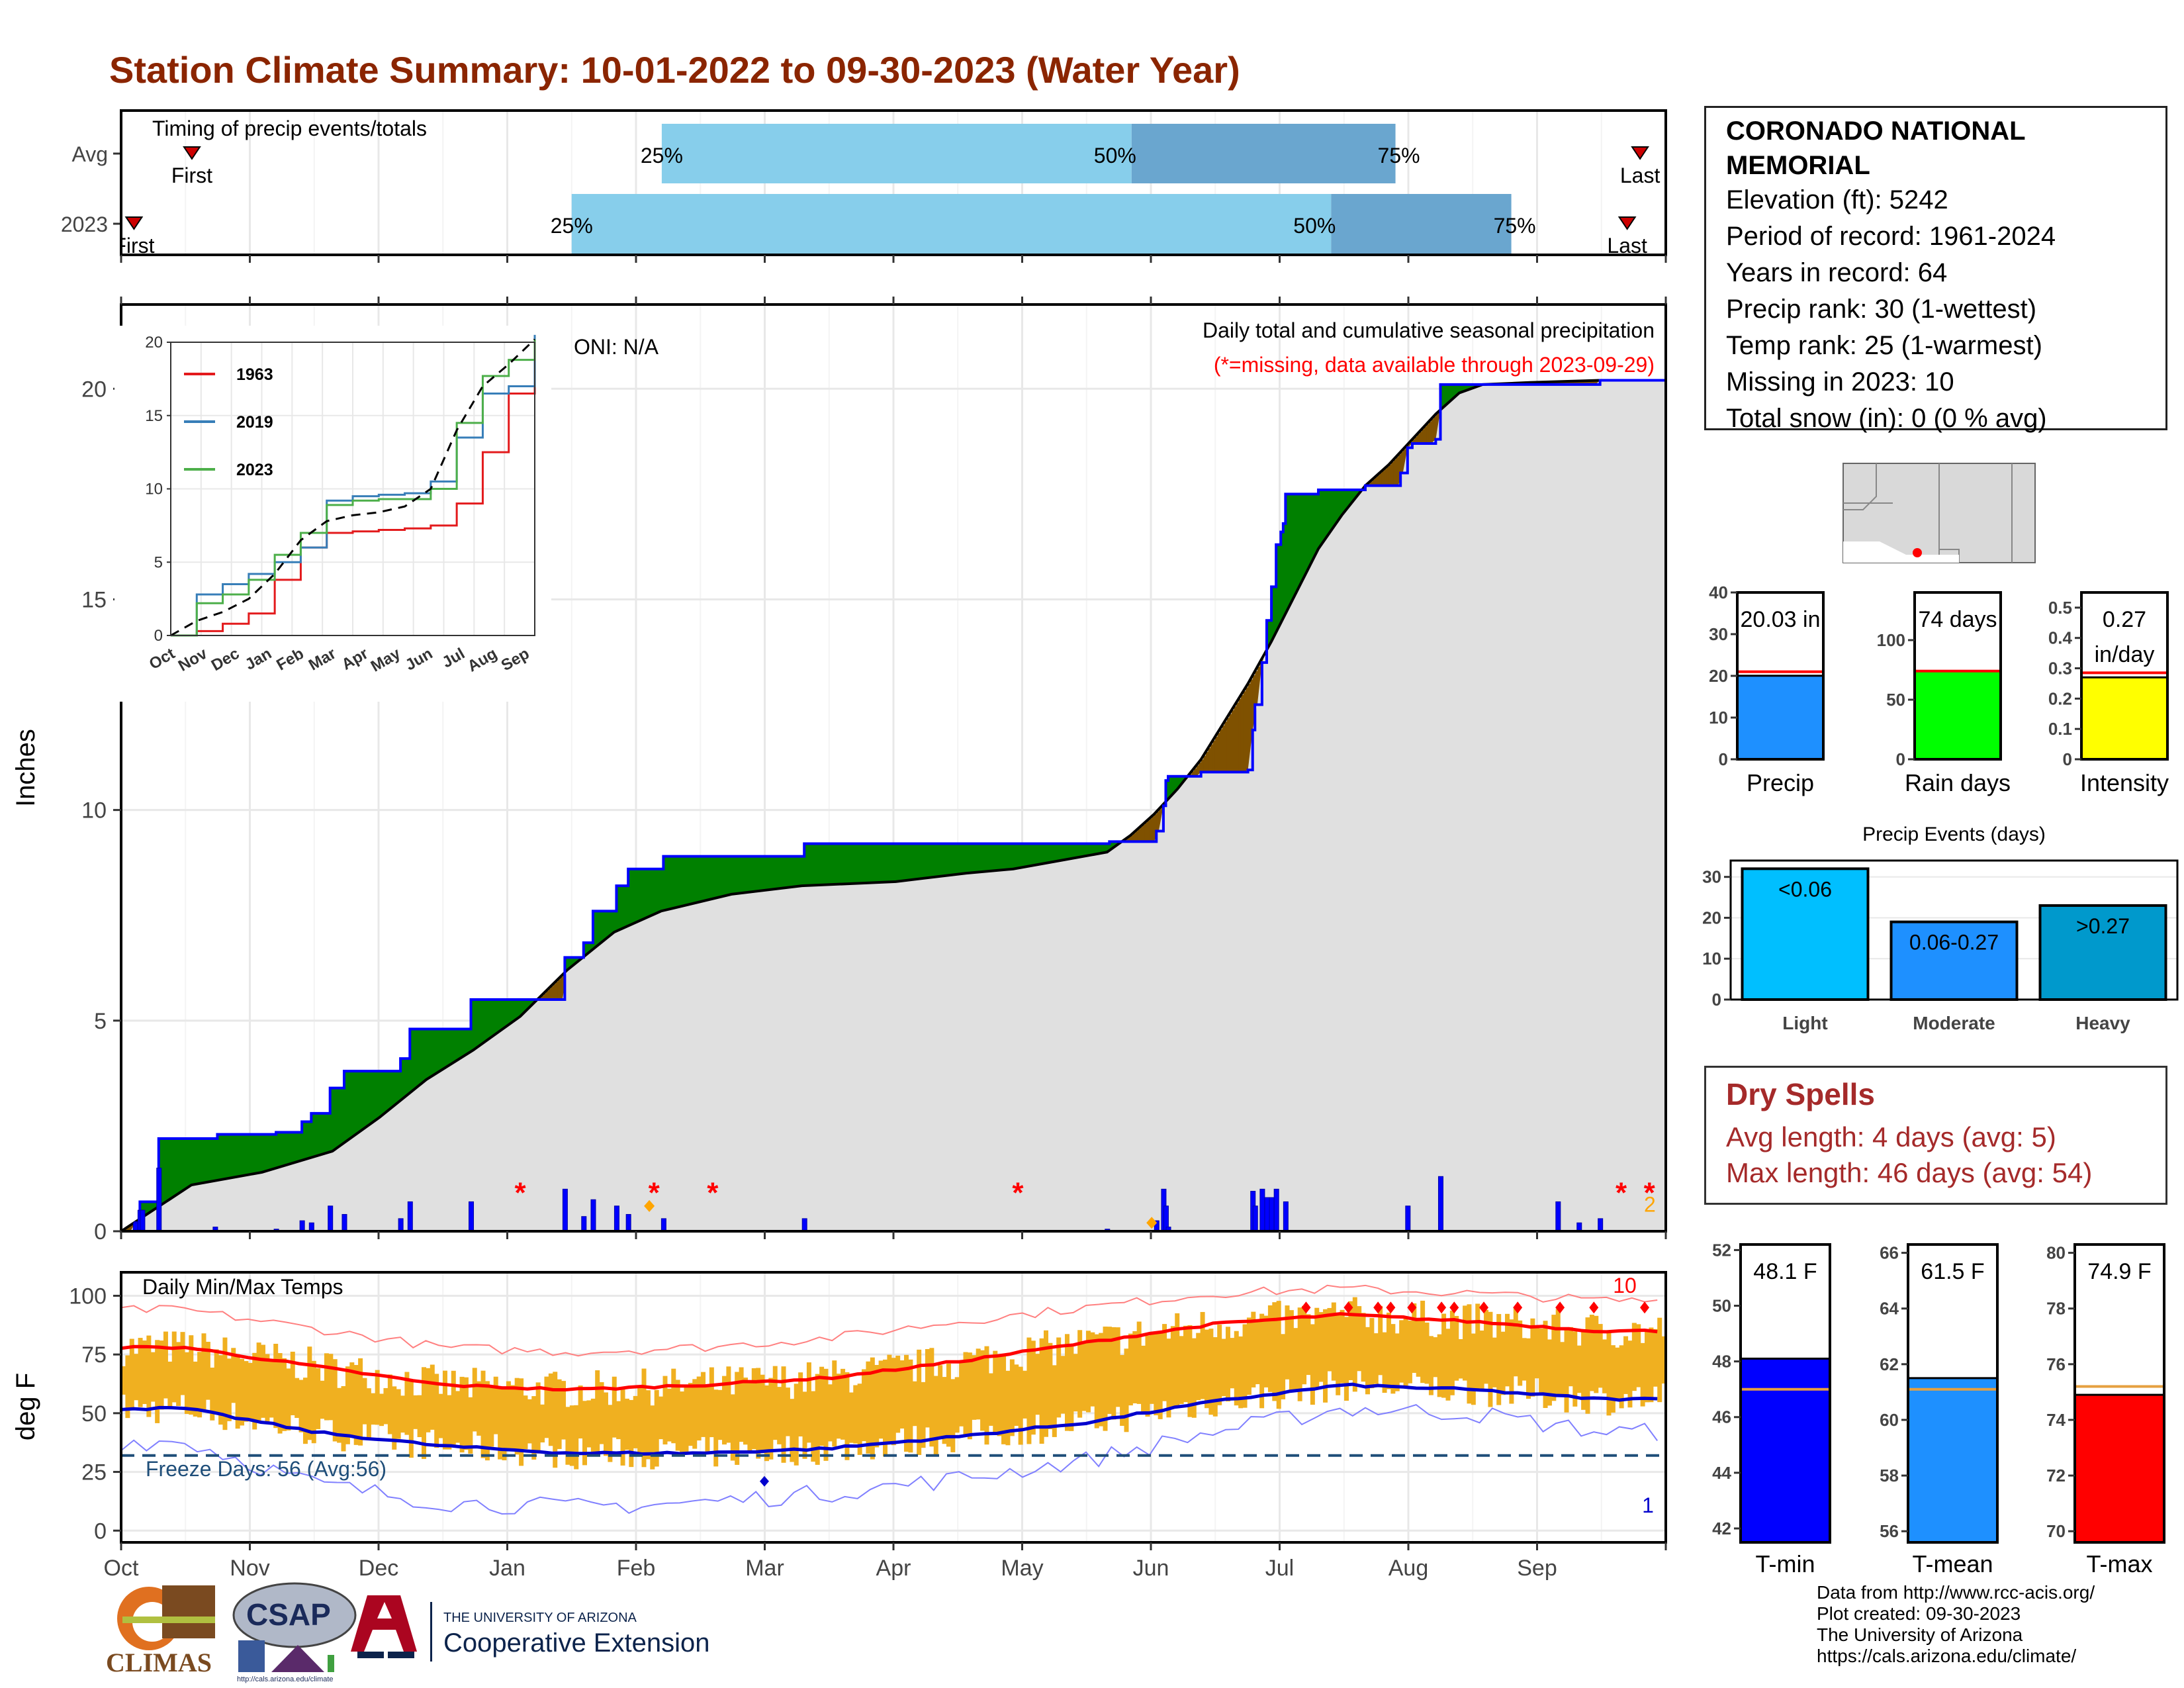 The height and width of the screenshot is (1688, 2184). What do you see at coordinates (1840, 382) in the screenshot?
I see `station-missing: Missing in 2023: 10` at bounding box center [1840, 382].